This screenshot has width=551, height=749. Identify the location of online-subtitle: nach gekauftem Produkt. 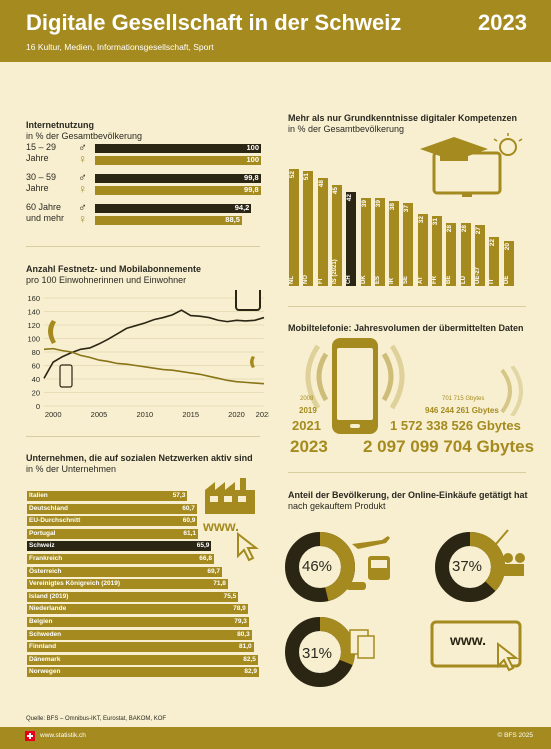
(337, 506).